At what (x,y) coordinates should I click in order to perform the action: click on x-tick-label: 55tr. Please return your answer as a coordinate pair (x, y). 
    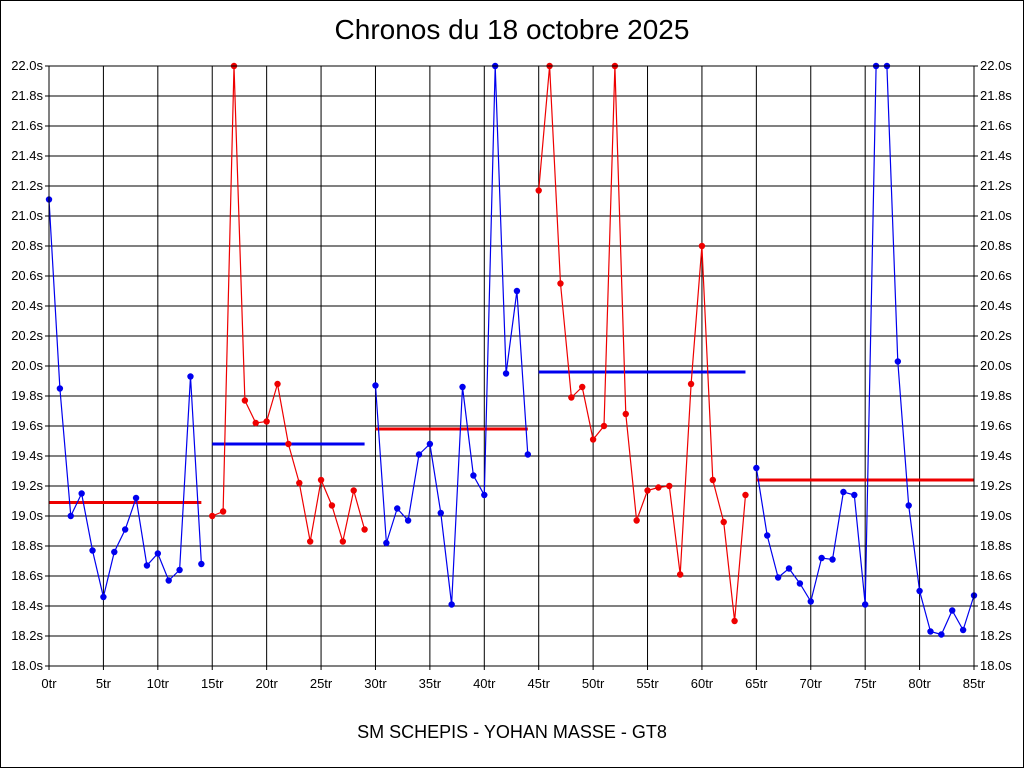
    Looking at the image, I should click on (647, 683).